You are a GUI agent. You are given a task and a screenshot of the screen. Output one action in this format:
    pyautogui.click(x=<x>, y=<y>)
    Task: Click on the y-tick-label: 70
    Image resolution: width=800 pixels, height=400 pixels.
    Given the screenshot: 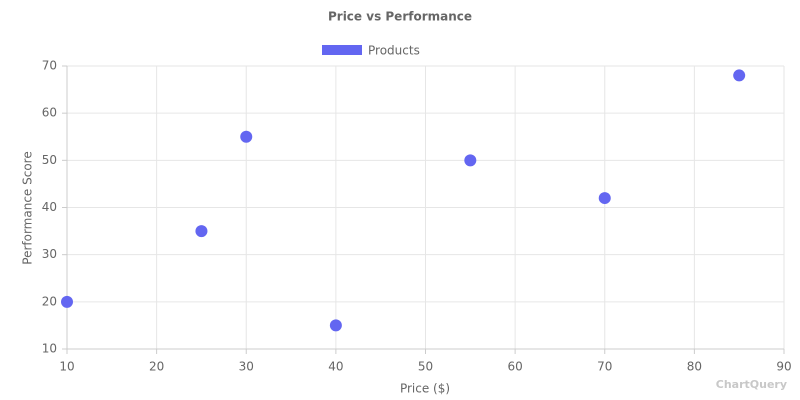 What is the action you would take?
    pyautogui.click(x=49, y=66)
    